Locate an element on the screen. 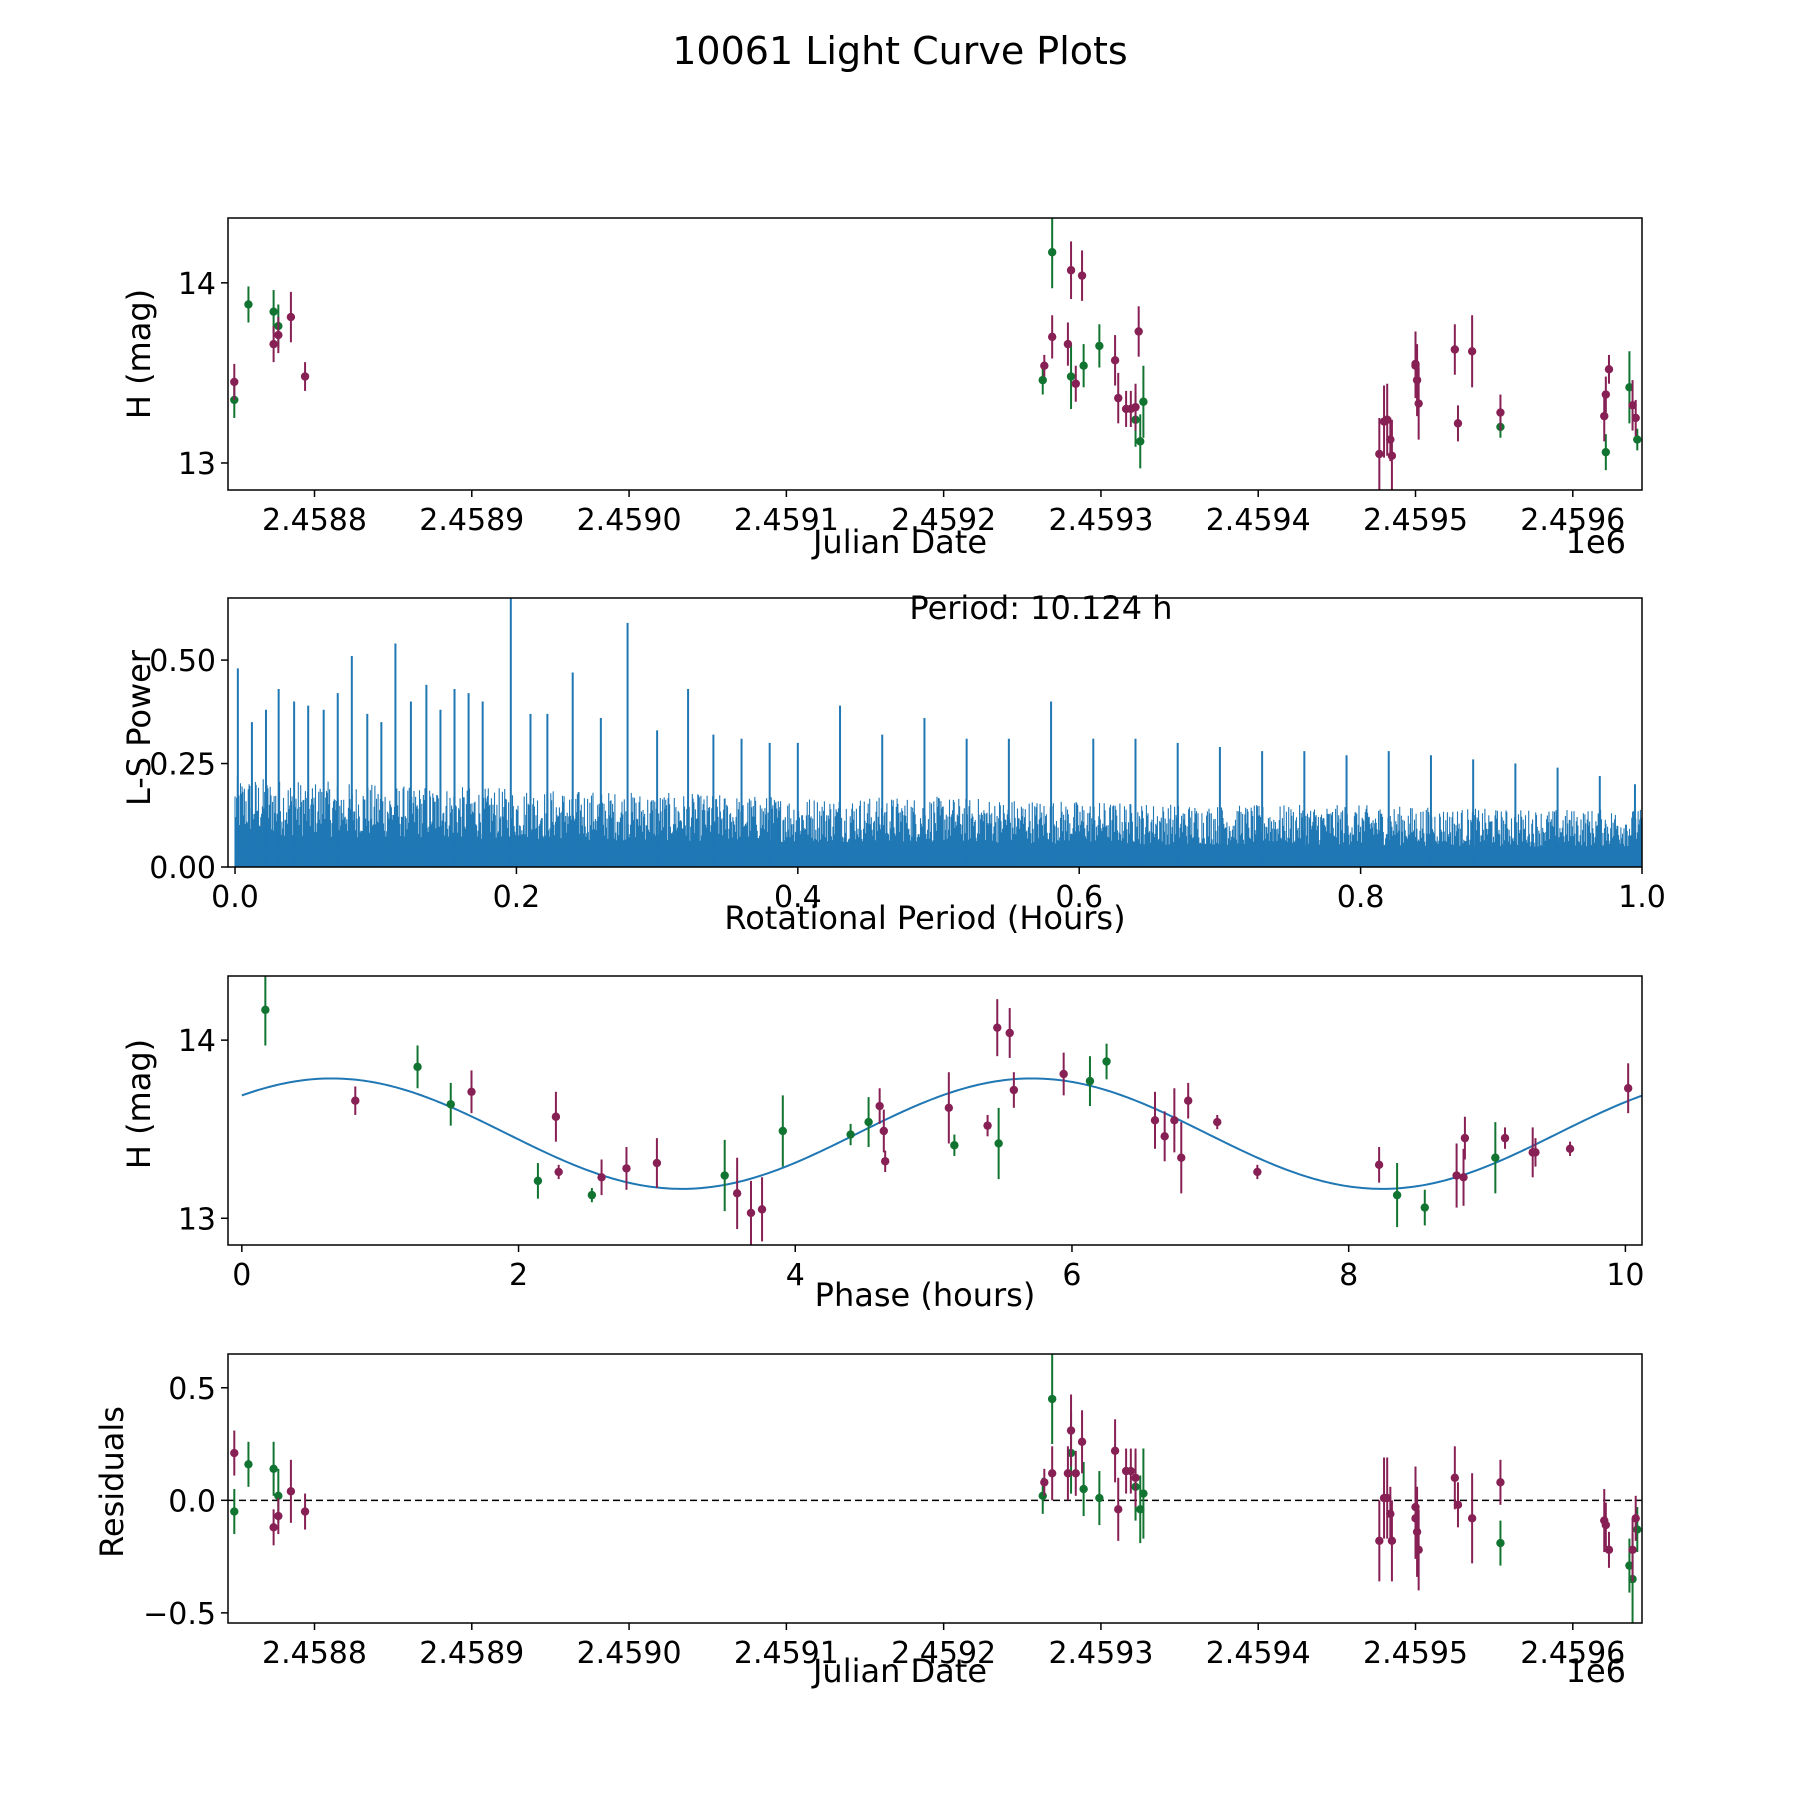 This screenshot has width=1800, height=1800. residuals-xtick-label: 2.4592 is located at coordinates (943, 1653).